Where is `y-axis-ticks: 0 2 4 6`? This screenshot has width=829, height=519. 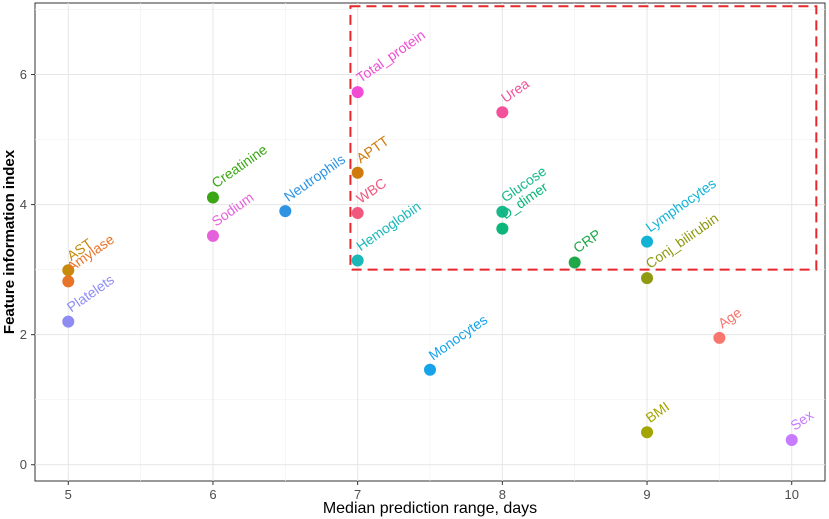
y-axis-ticks: 0 2 4 6 is located at coordinates (27, 269).